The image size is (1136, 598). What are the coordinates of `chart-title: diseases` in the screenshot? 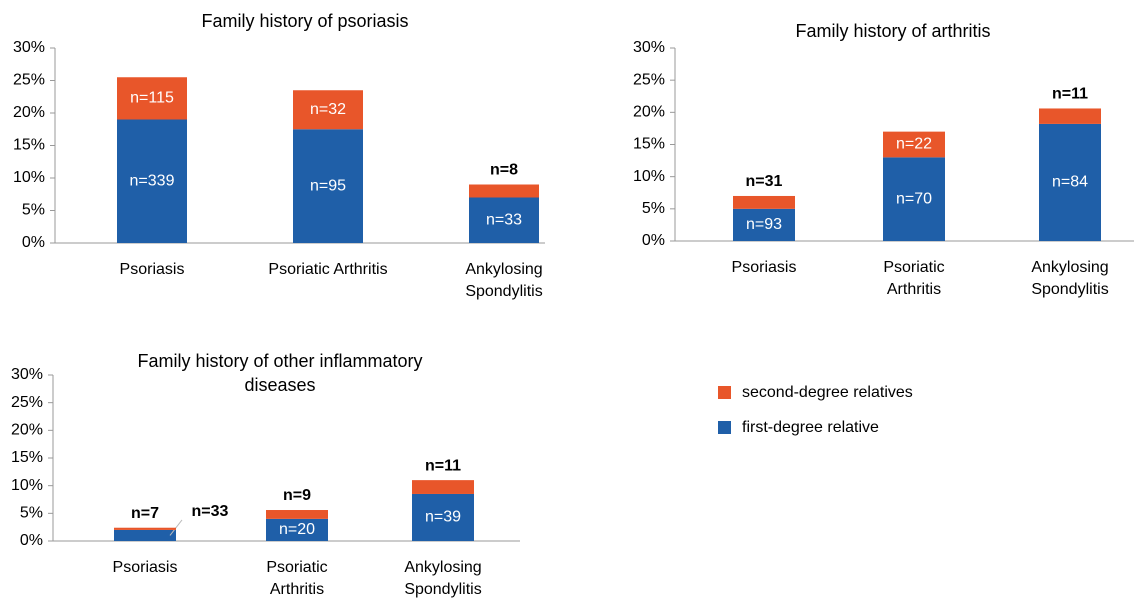 It's located at (279, 385).